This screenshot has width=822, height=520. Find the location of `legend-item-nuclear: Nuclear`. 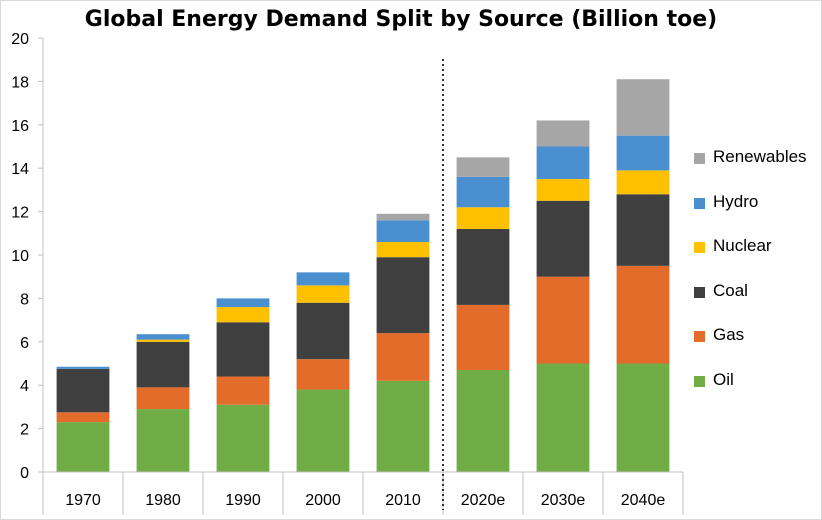

legend-item-nuclear: Nuclear is located at coordinates (756, 255).